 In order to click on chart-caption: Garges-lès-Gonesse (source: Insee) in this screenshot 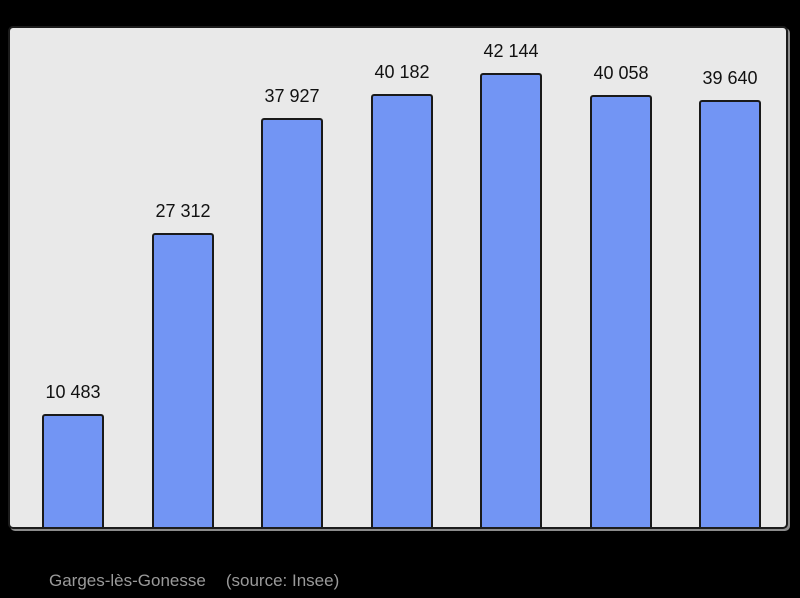, I will do `click(194, 581)`.